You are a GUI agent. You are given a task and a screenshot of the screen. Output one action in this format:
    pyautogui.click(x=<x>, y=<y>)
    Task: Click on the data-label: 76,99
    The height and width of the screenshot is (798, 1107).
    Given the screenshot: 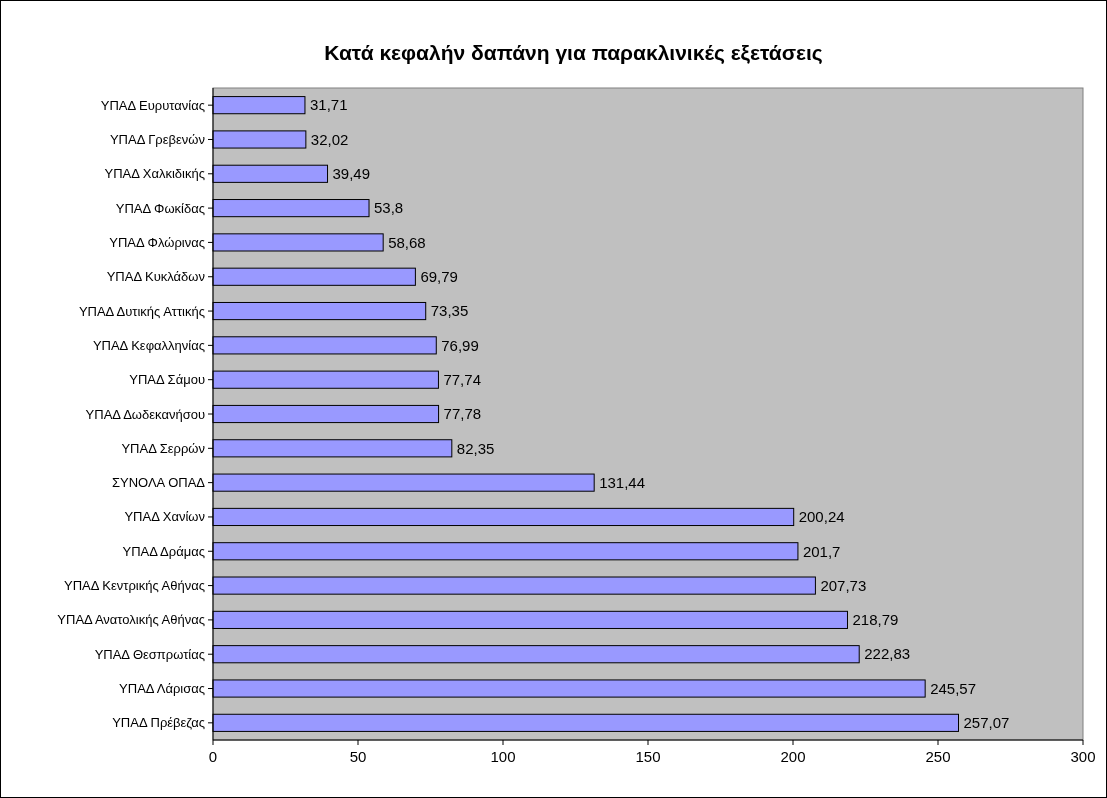 What is the action you would take?
    pyautogui.click(x=460, y=345)
    